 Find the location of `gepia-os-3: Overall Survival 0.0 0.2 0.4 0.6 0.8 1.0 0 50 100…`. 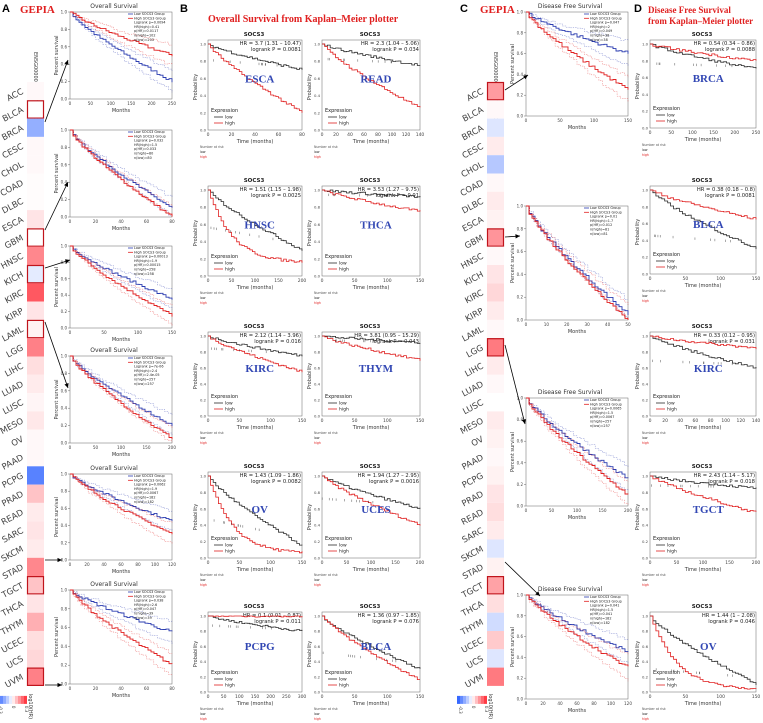

gepia-os-3: Overall Survival 0.0 0.2 0.4 0.6 0.8 1.0 0 50 100… is located at coordinates (115, 402).